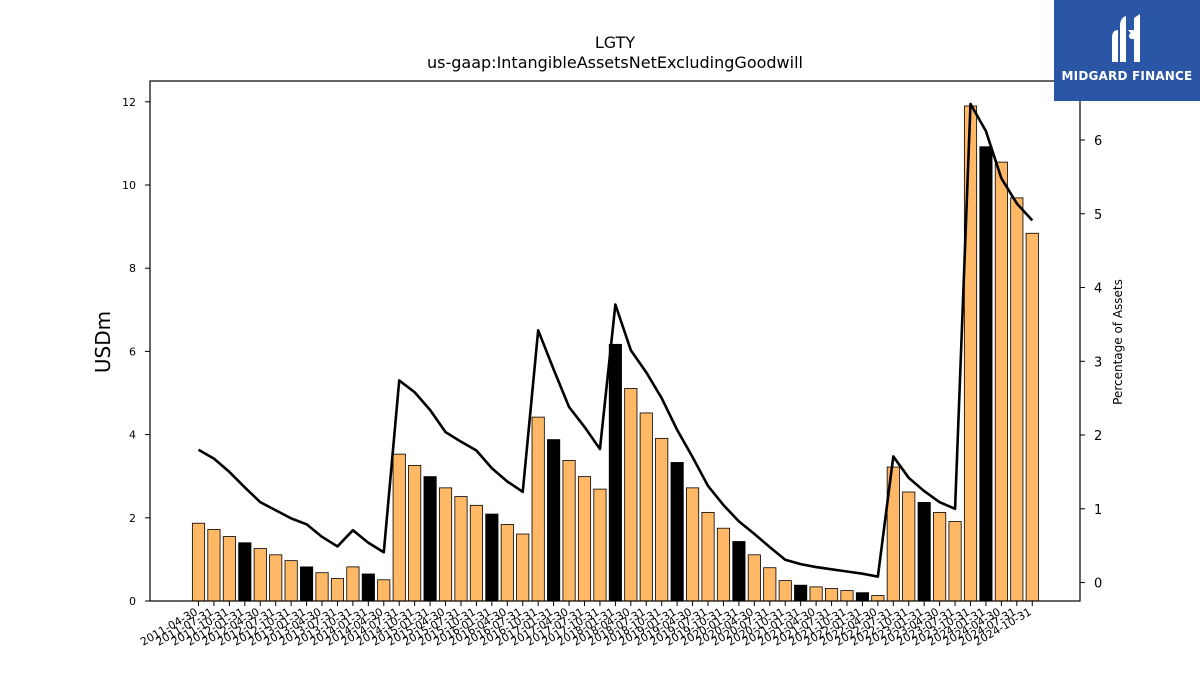 This screenshot has height=675, width=1200. What do you see at coordinates (132, 601) in the screenshot?
I see `y-tick-label-0: 0` at bounding box center [132, 601].